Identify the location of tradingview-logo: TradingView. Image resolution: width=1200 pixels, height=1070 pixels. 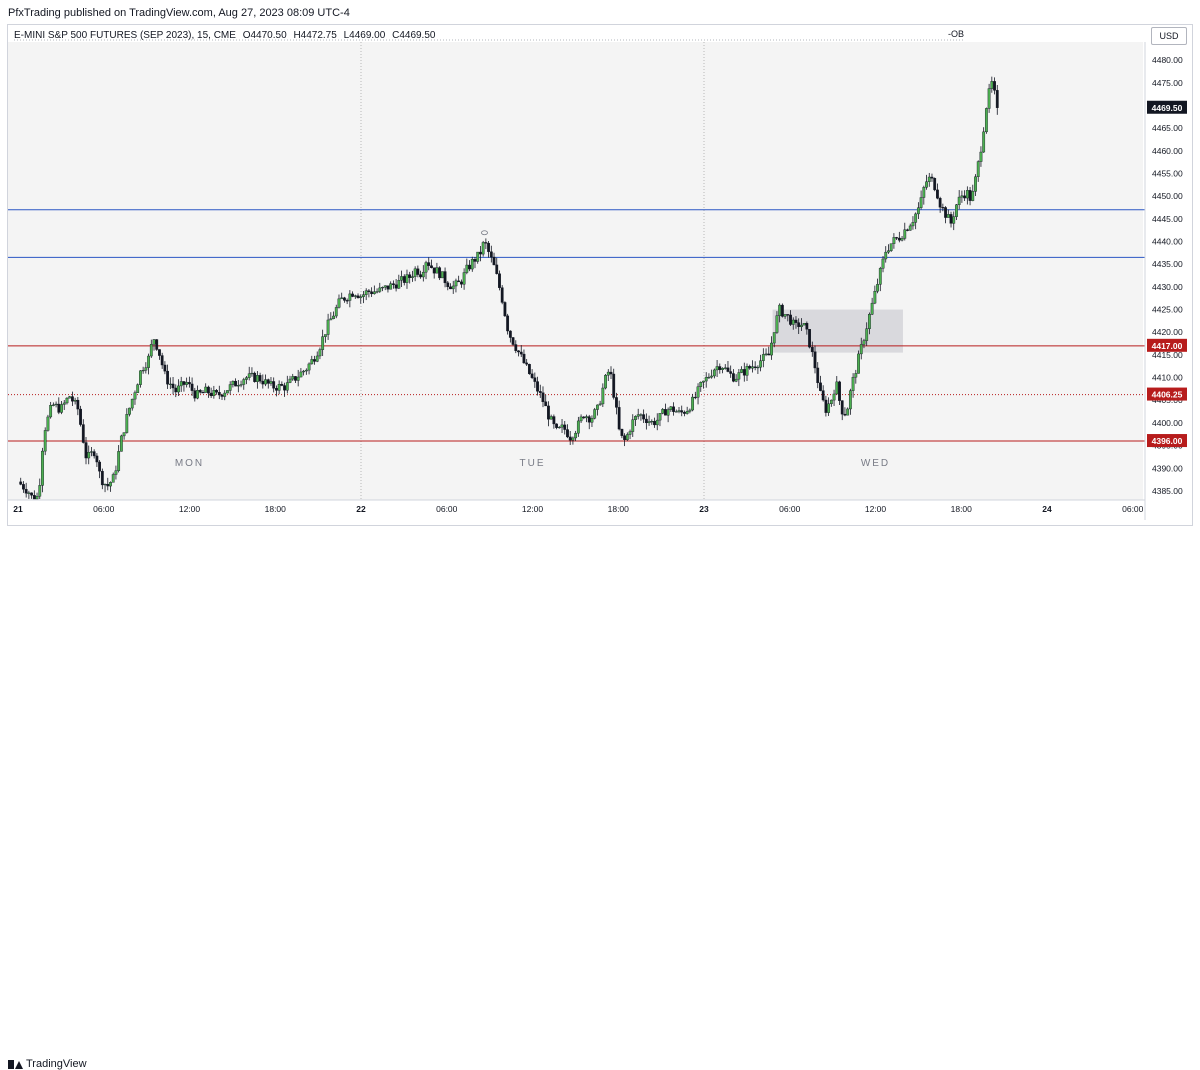
(47, 1064).